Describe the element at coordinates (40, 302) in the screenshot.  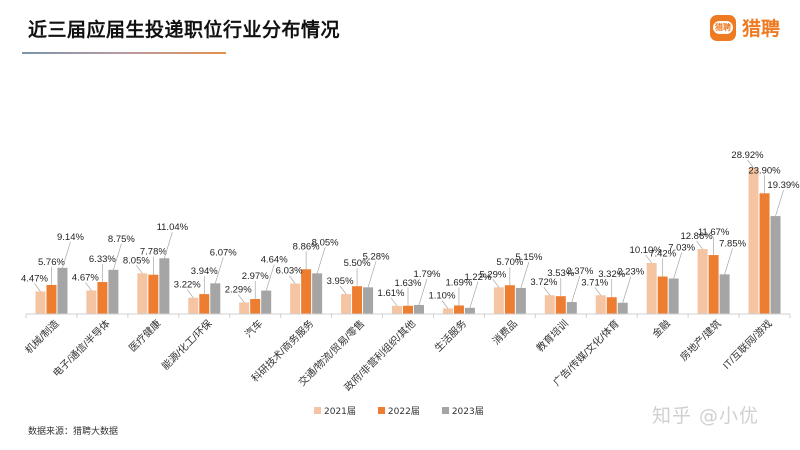
I see `bar-2021届-0` at that location.